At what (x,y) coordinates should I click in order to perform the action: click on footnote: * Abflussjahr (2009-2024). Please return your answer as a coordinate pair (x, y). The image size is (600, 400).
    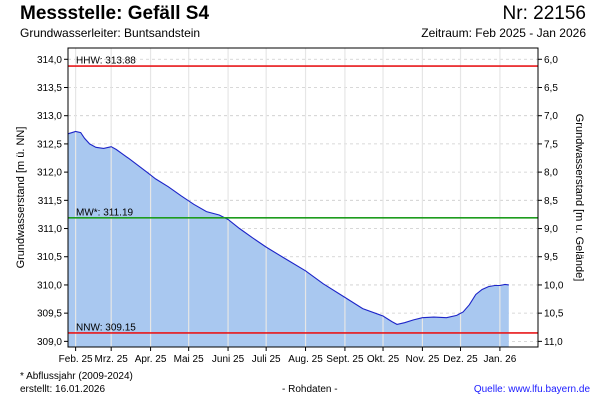
    Looking at the image, I should click on (76, 376).